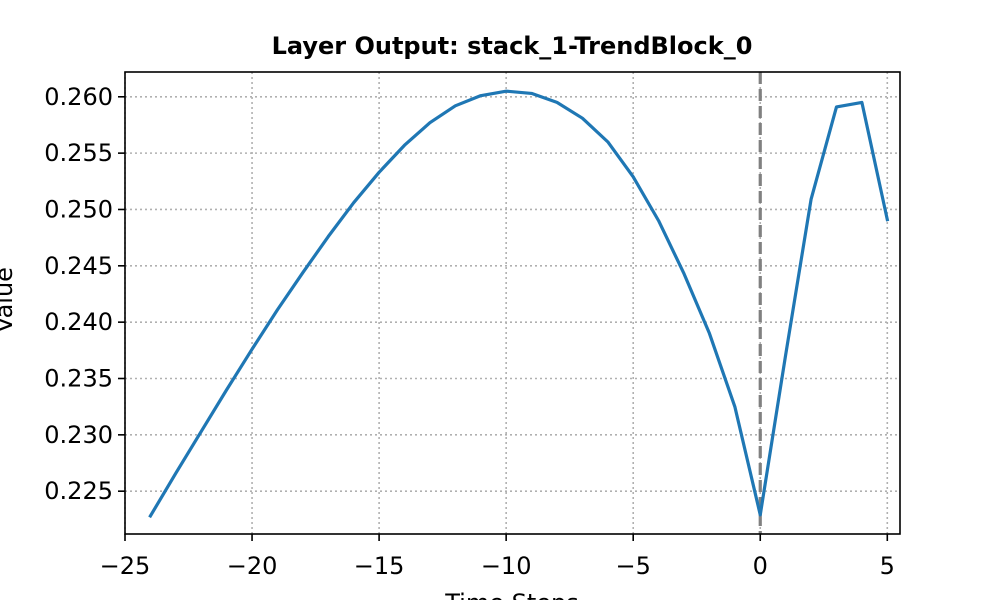 The width and height of the screenshot is (1000, 600). I want to click on x-tick-label: −25, so click(125, 566).